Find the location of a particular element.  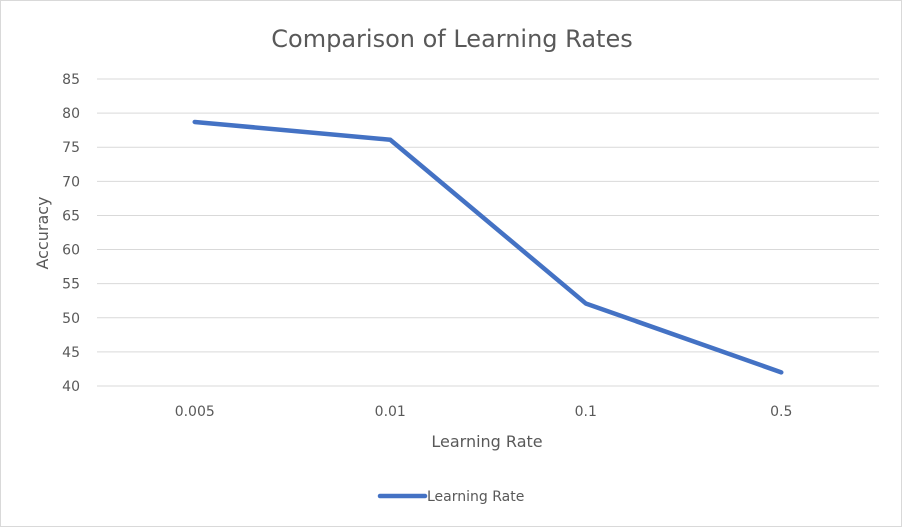

y-tick-label: 70 is located at coordinates (71, 182).